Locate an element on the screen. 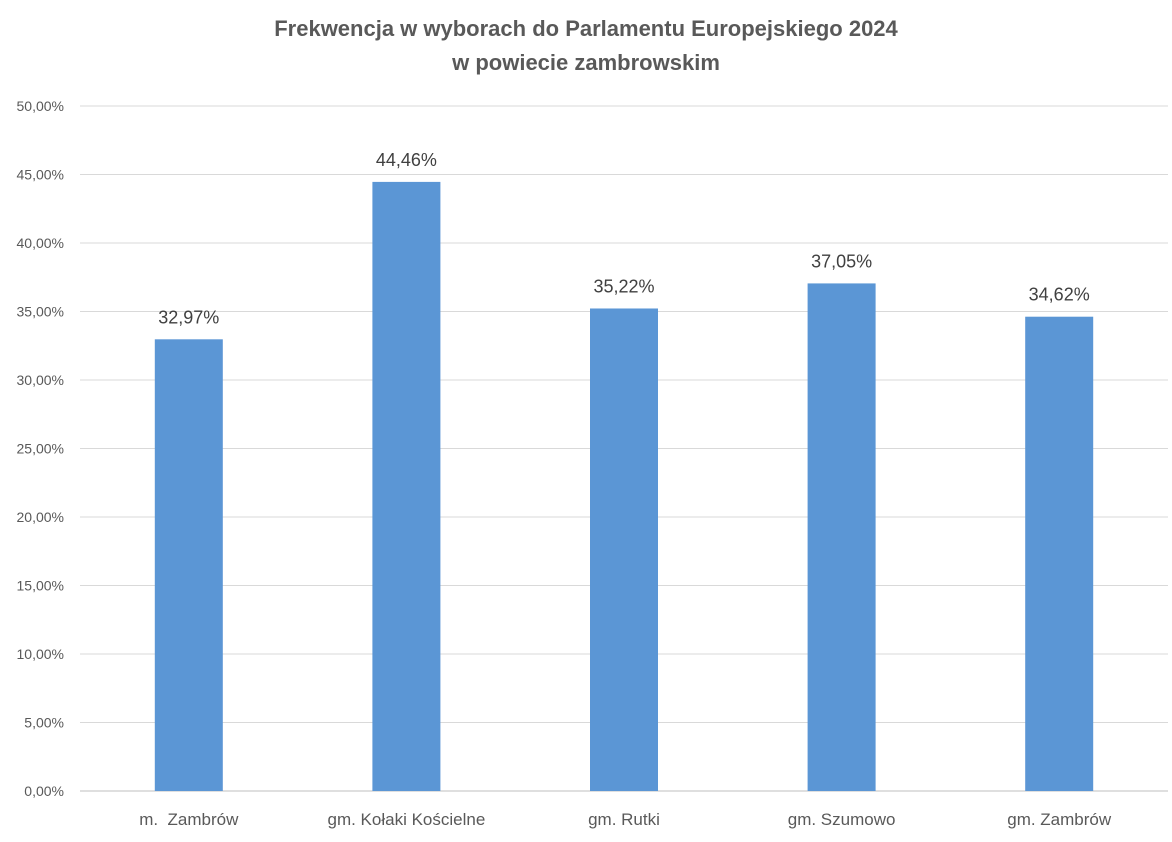  y-tick-label: 20,00% is located at coordinates (40, 517).